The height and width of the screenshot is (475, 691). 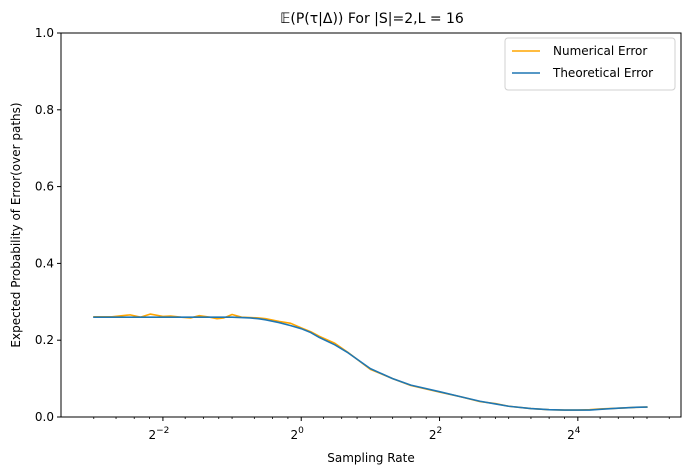 What do you see at coordinates (435, 434) in the screenshot?
I see `x-tick-label: 22` at bounding box center [435, 434].